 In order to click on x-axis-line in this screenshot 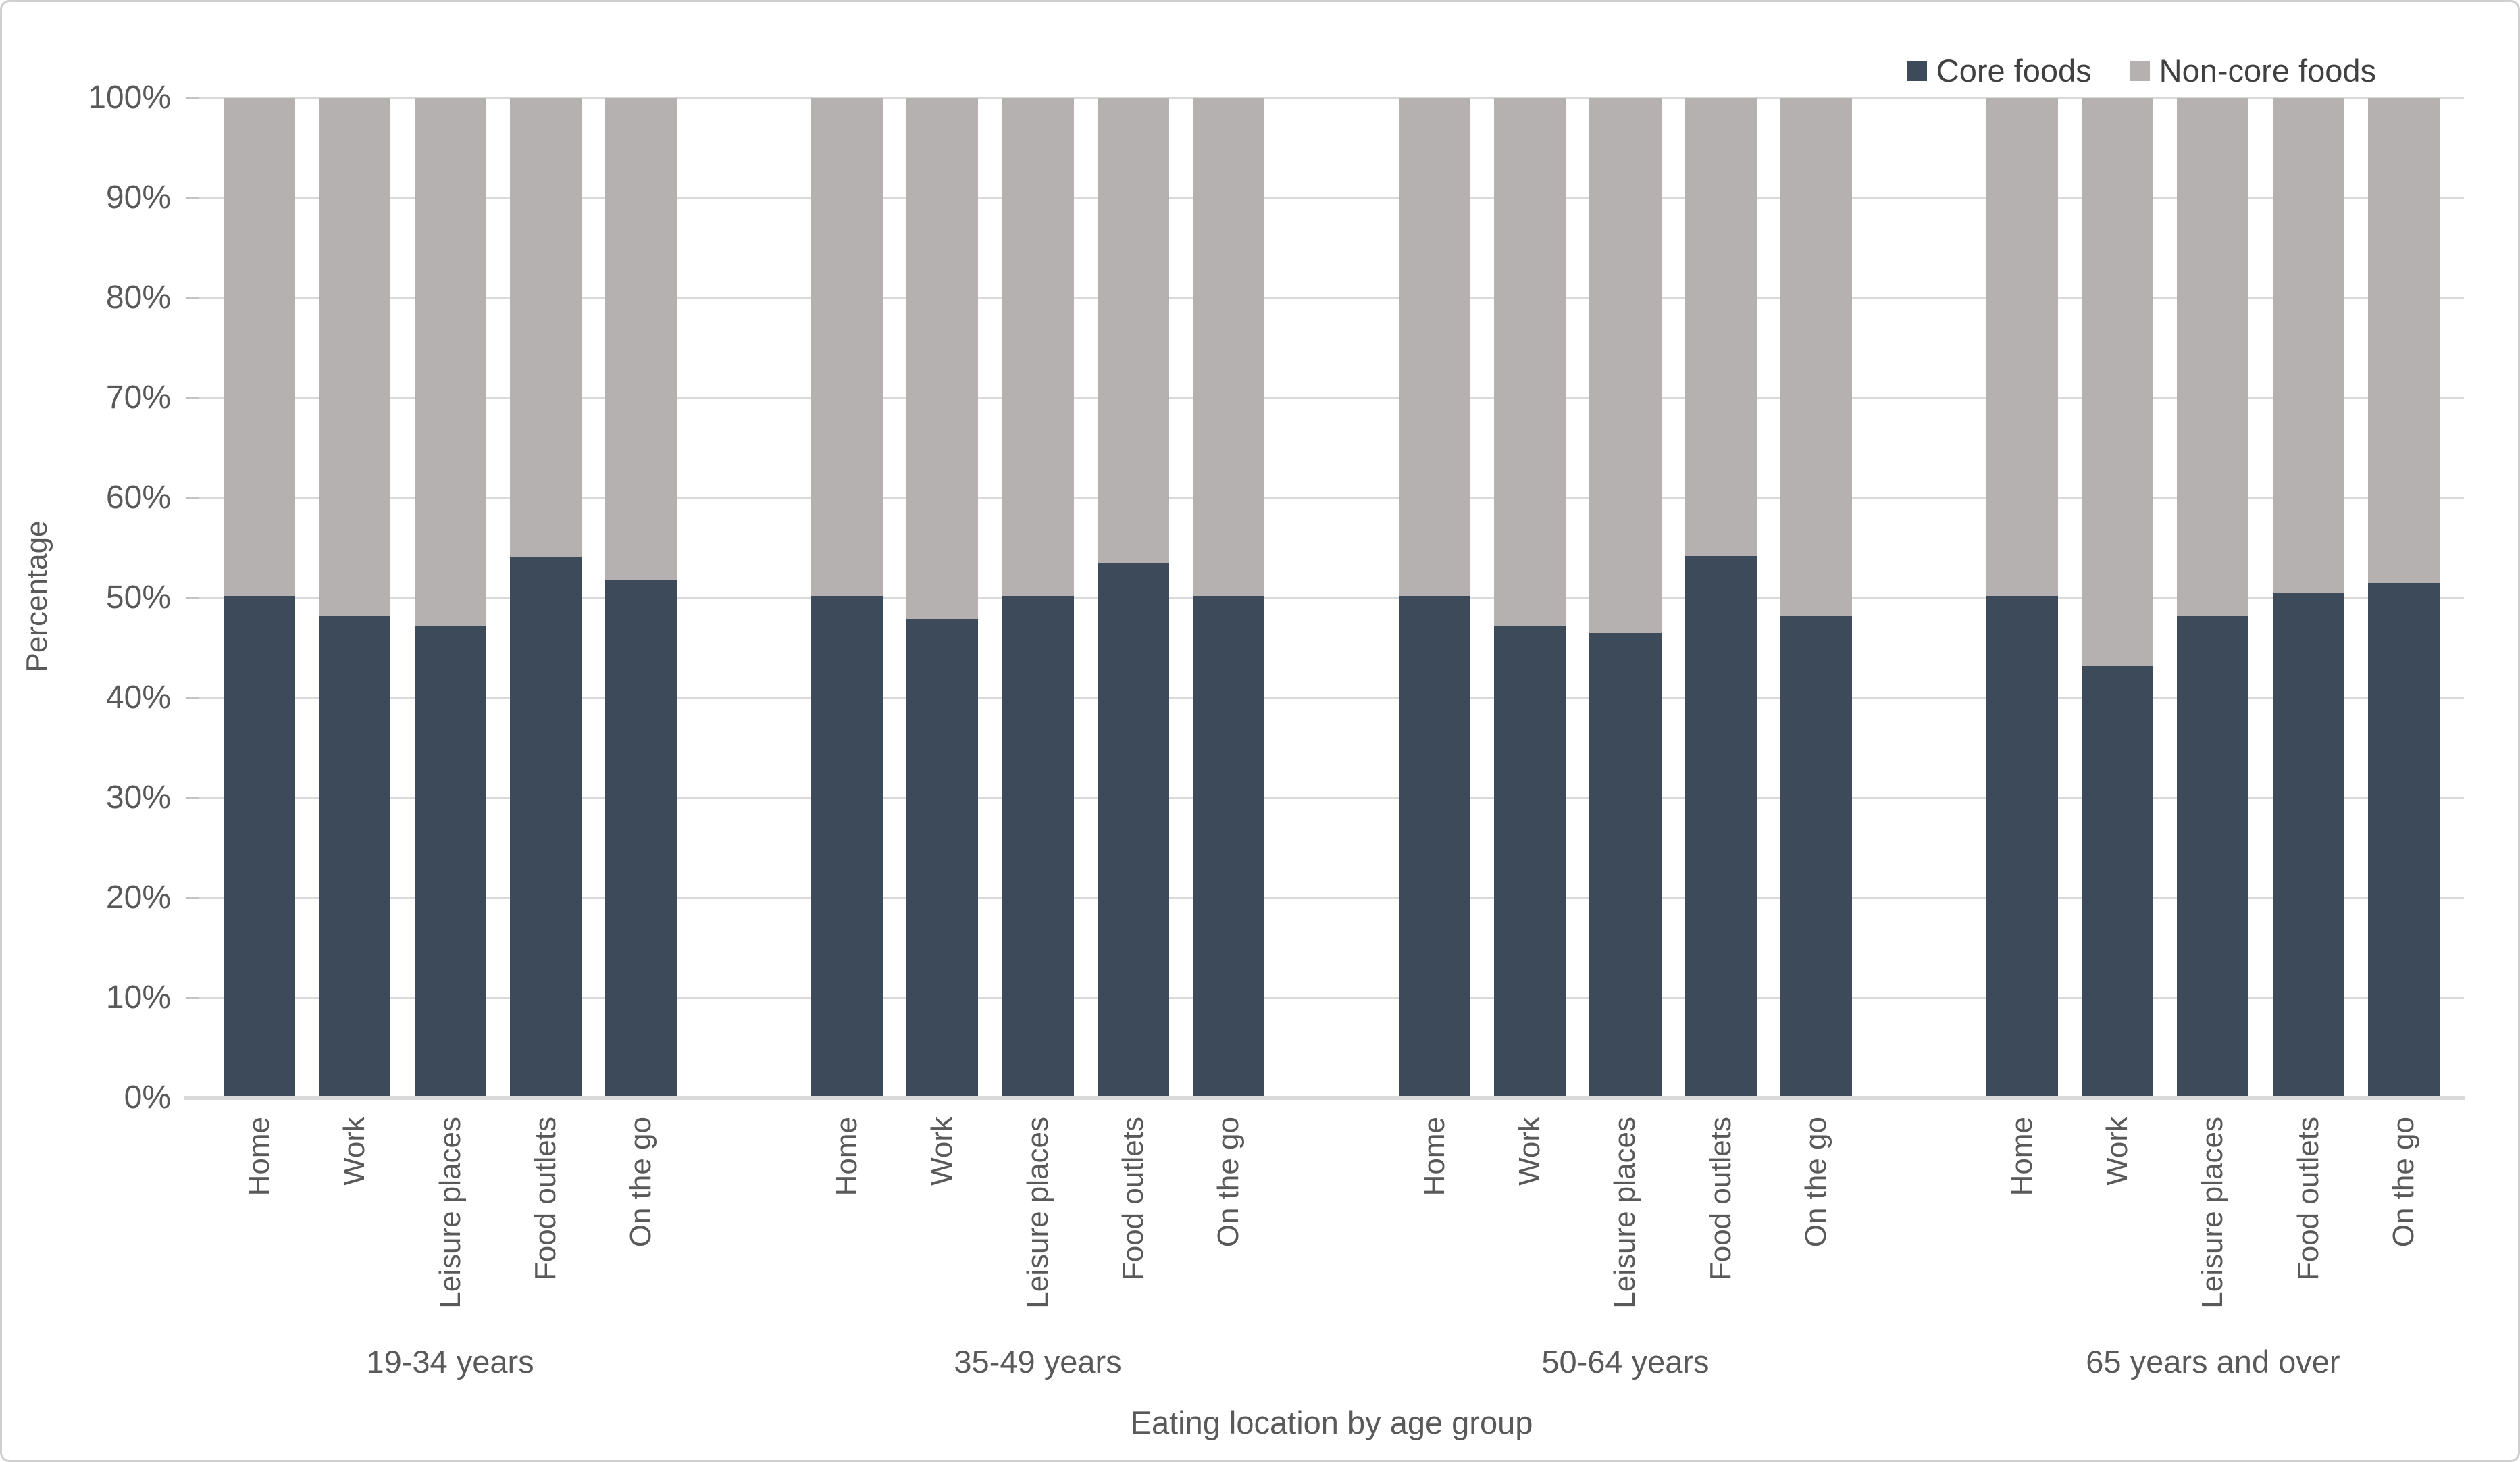, I will do `click(1324, 1098)`.